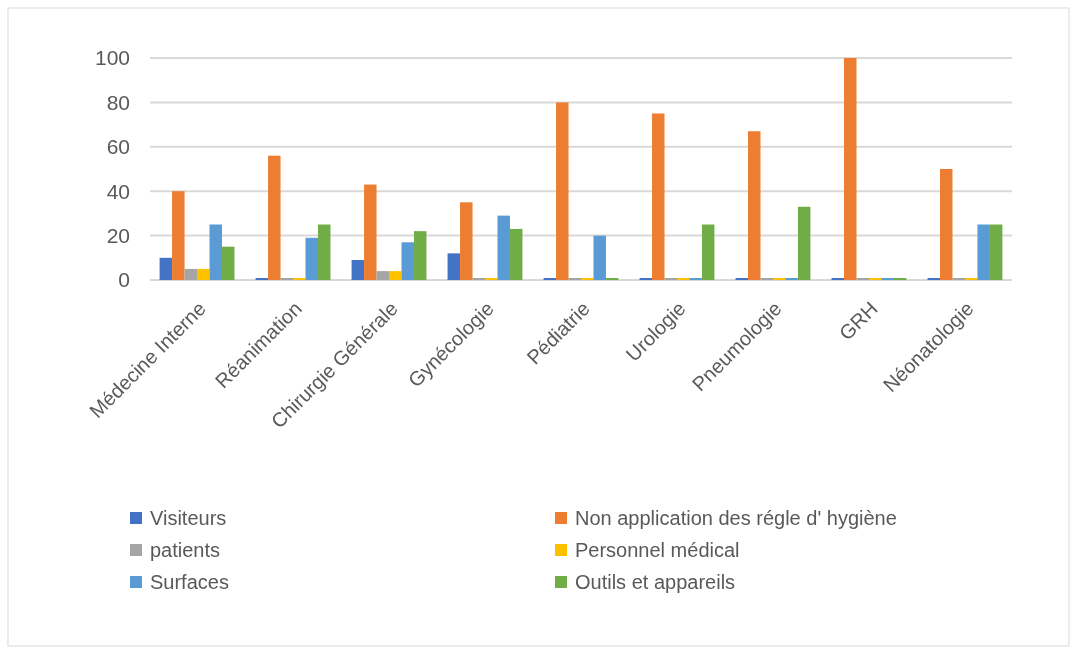 The height and width of the screenshot is (650, 1077). I want to click on legend-label: Outils et appareils, so click(655, 582).